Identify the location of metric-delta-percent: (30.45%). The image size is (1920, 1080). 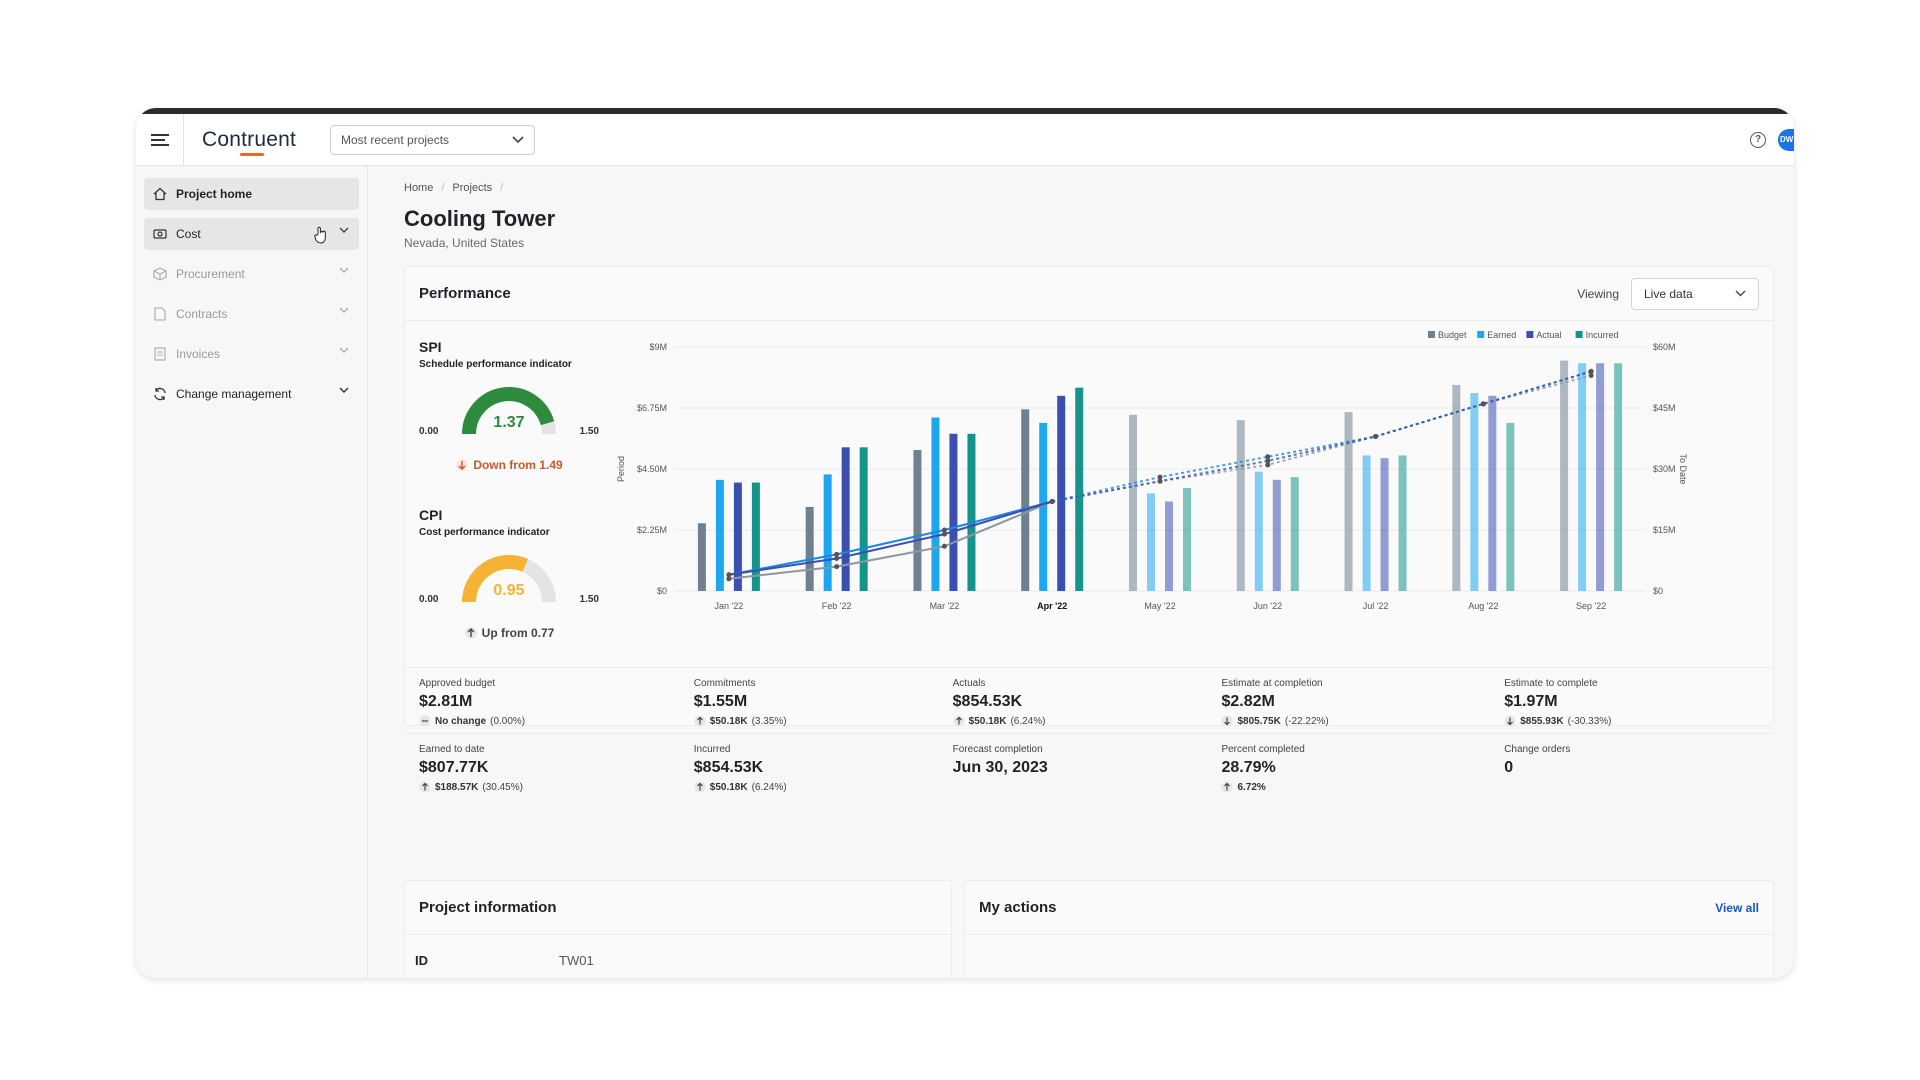
(502, 787).